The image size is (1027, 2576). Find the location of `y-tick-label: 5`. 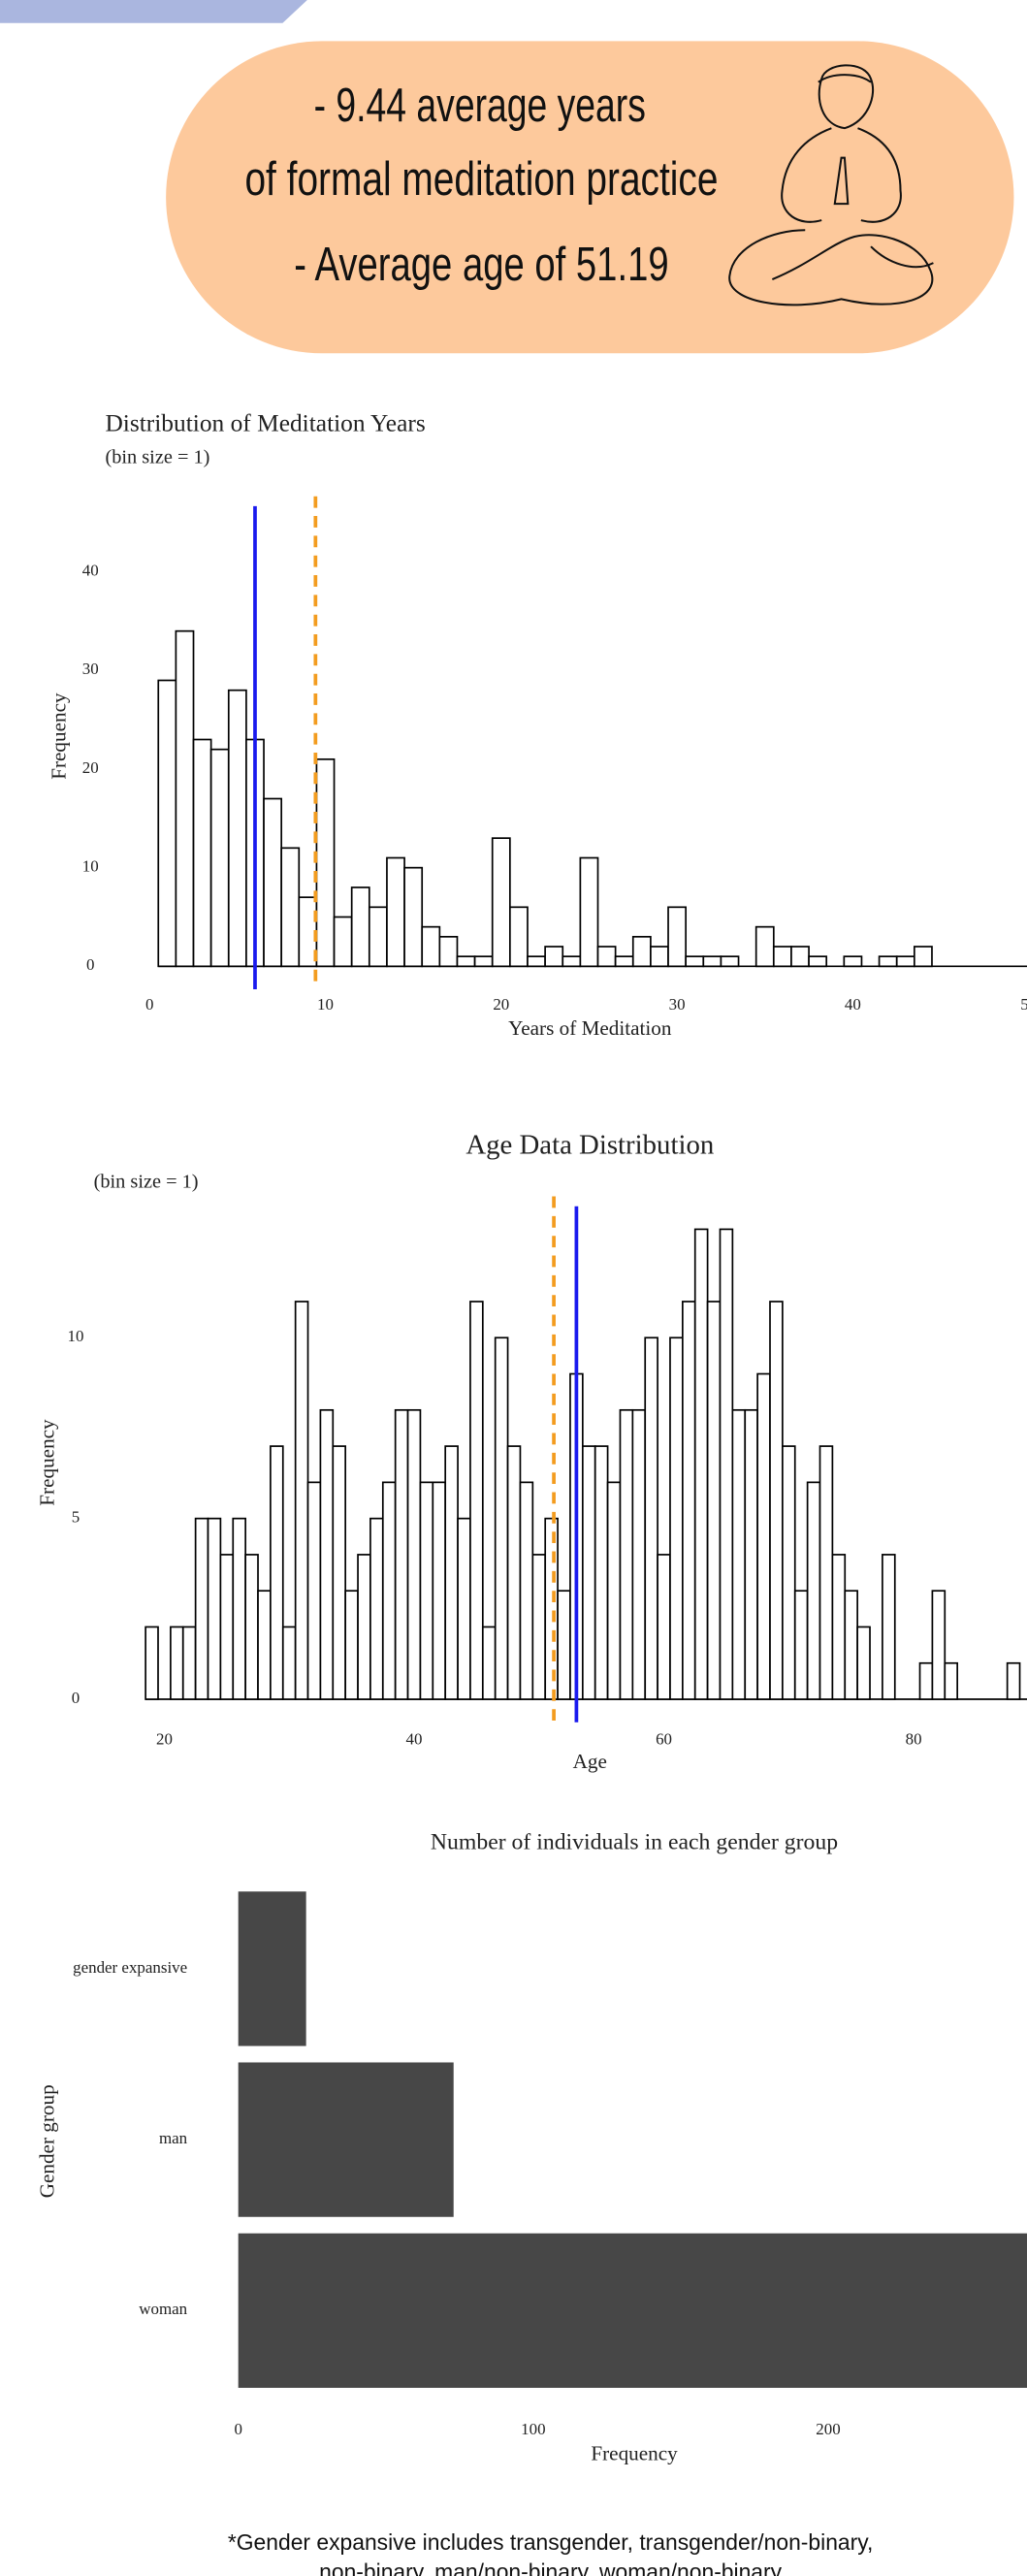

y-tick-label: 5 is located at coordinates (76, 1517).